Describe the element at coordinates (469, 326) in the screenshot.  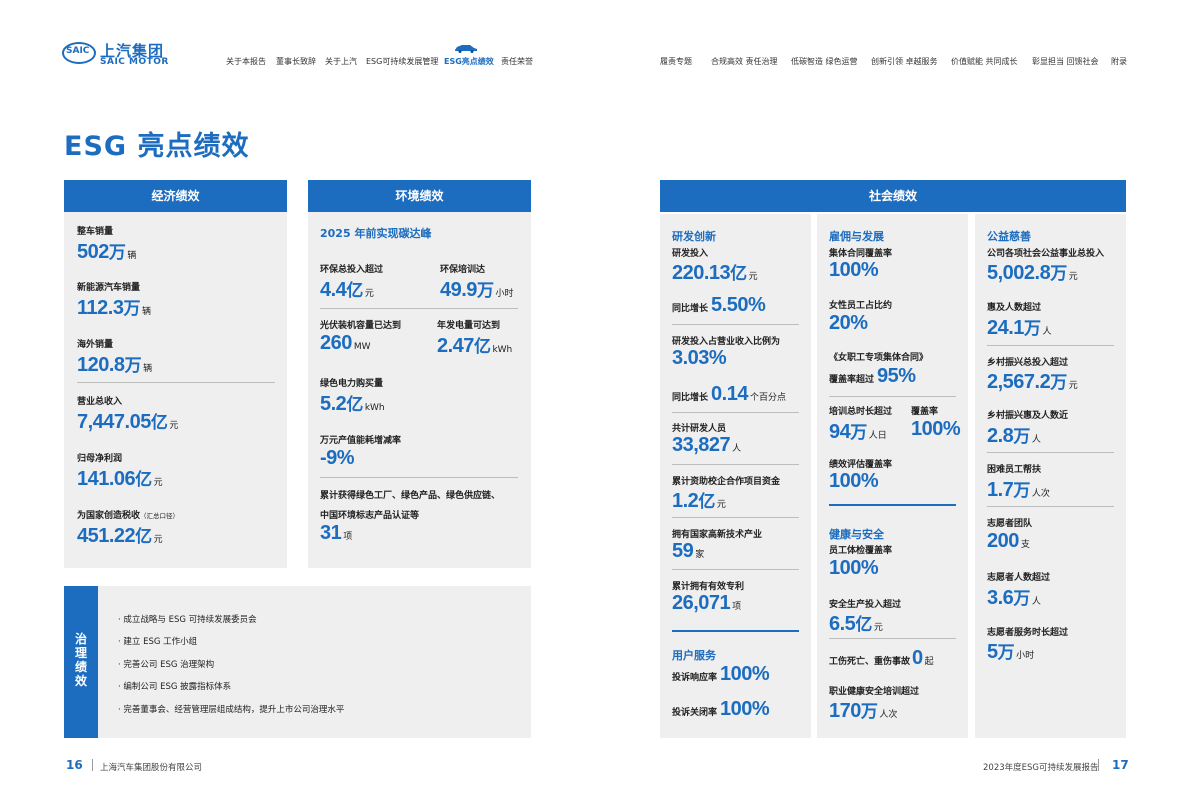
I see `env-power-gen-label: 年发电量可达到` at that location.